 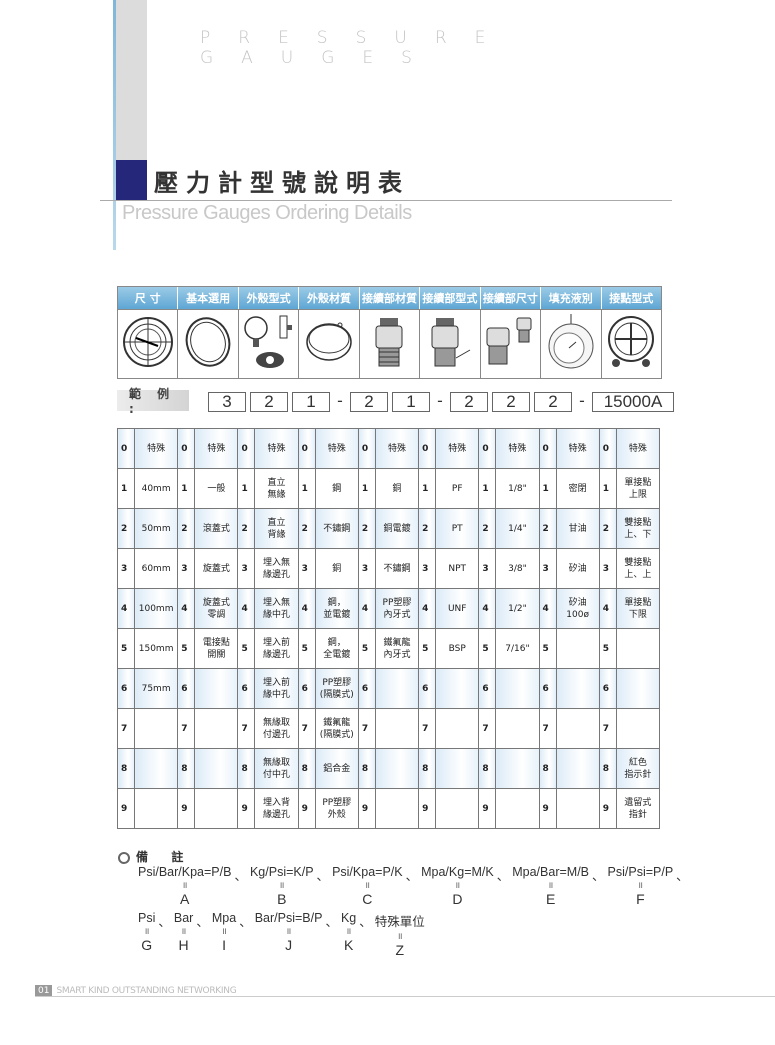 What do you see at coordinates (550, 886) in the screenshot?
I see `unit-mapping: Mpa/Bar=M/B ॥ E` at bounding box center [550, 886].